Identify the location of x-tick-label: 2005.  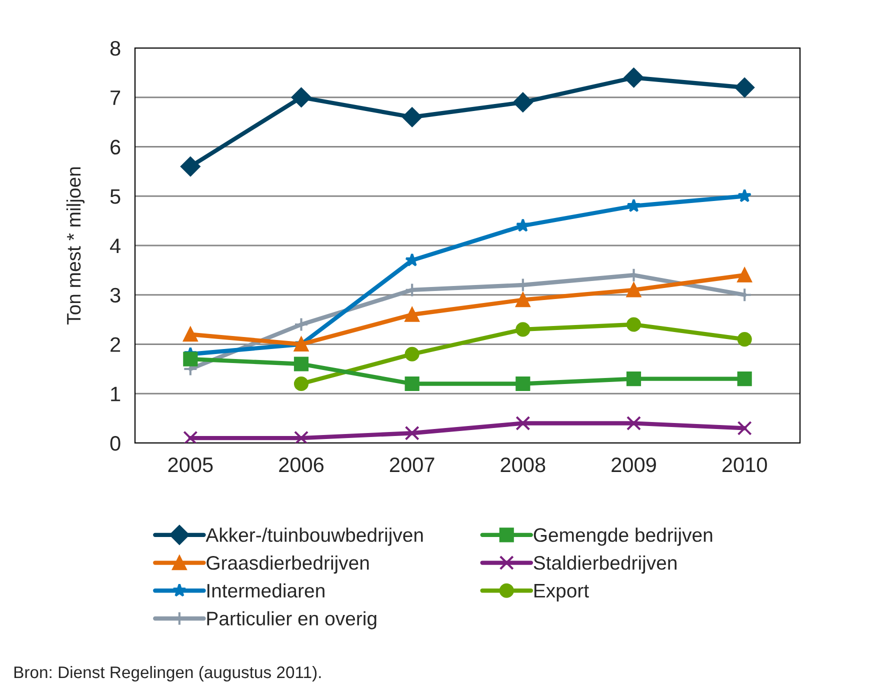
(190, 464).